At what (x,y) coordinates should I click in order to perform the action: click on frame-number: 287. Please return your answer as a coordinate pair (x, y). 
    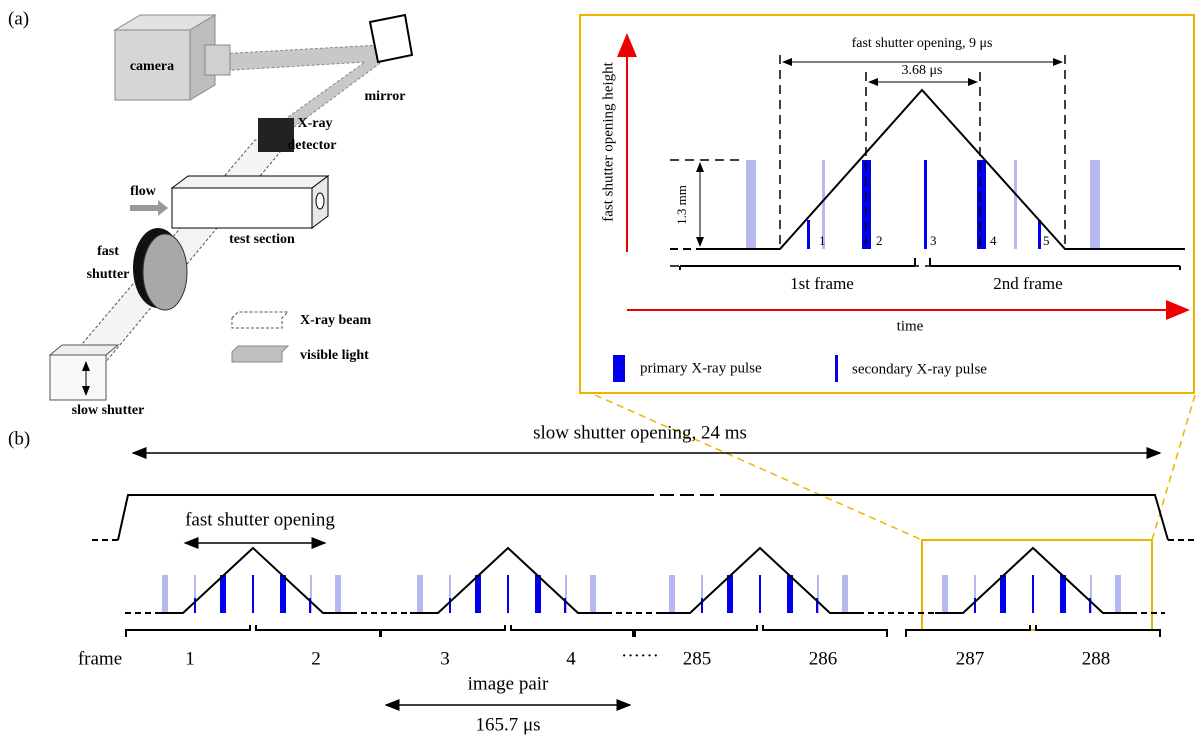
    Looking at the image, I should click on (970, 658).